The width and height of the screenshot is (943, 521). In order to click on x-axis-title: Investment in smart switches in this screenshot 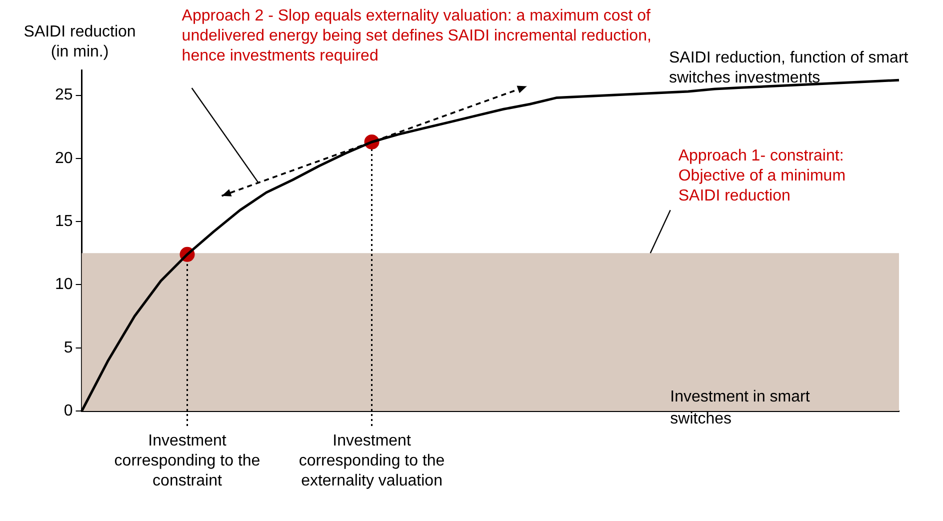, I will do `click(740, 408)`.